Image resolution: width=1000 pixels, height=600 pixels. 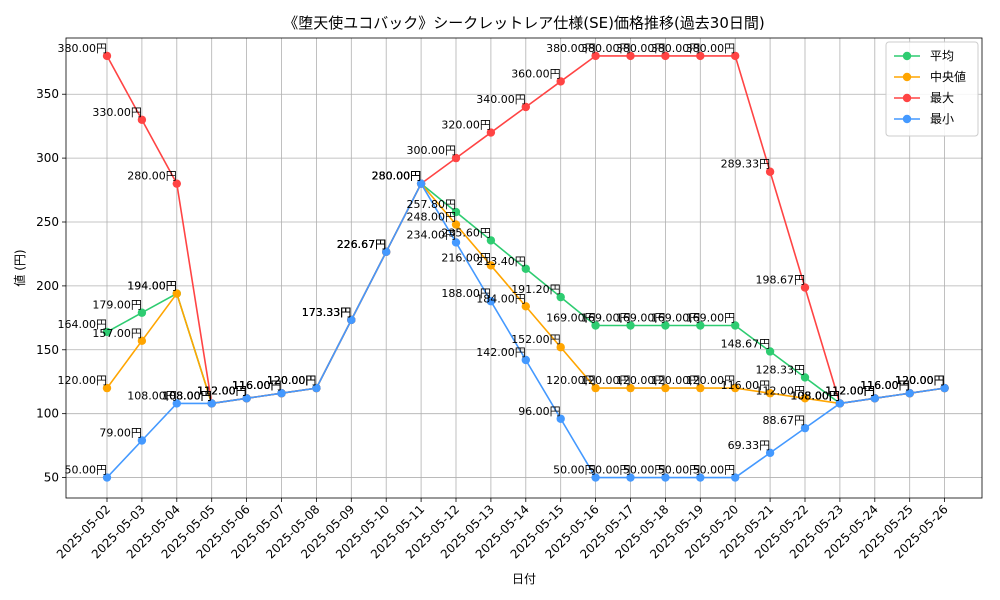 What do you see at coordinates (152, 286) in the screenshot?
I see `data-label: 194.00円` at bounding box center [152, 286].